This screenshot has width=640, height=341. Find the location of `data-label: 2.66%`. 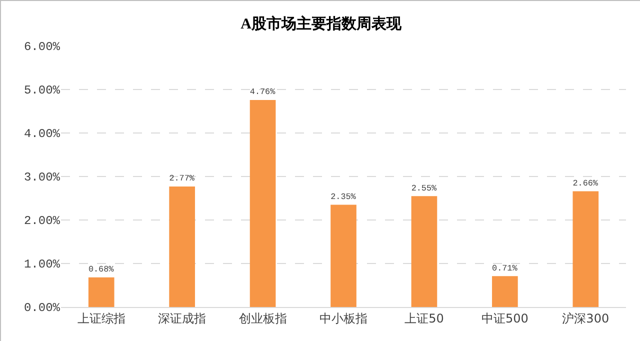

data-label: 2.66% is located at coordinates (585, 183).